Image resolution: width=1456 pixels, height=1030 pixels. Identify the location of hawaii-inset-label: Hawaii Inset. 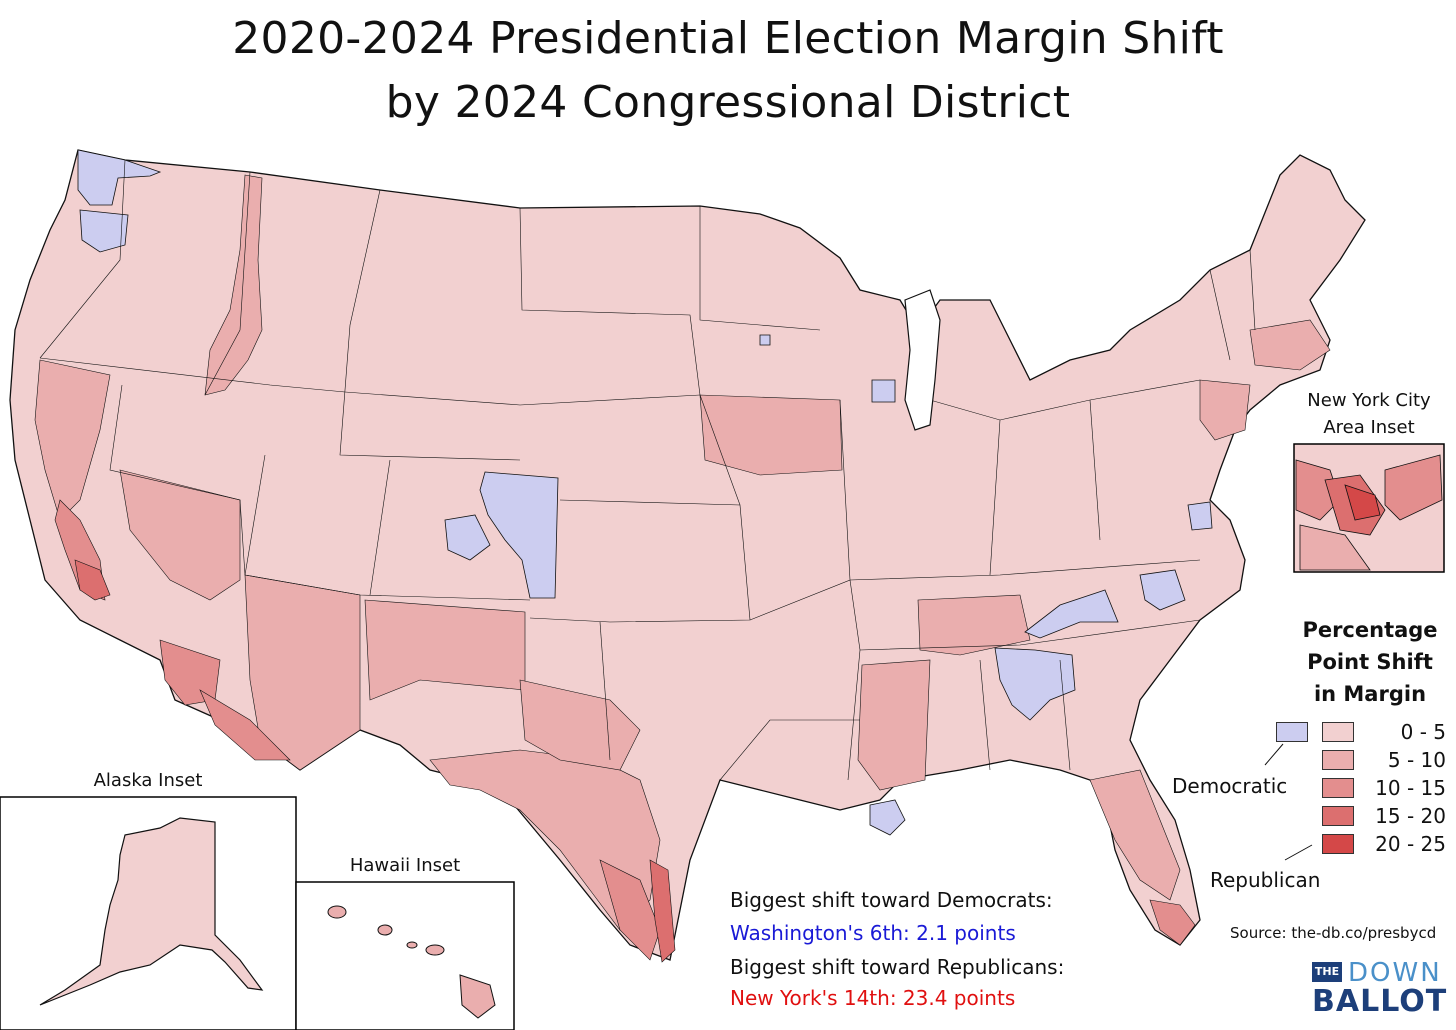
(405, 865).